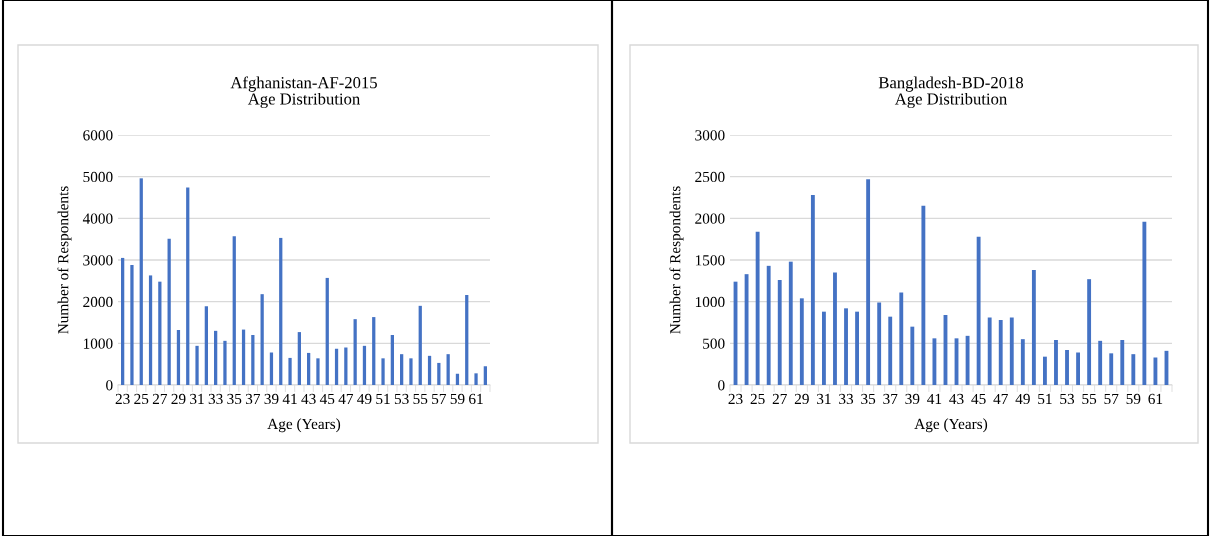 This screenshot has height=536, width=1211. What do you see at coordinates (1089, 399) in the screenshot?
I see `x-tick-label: 55` at bounding box center [1089, 399].